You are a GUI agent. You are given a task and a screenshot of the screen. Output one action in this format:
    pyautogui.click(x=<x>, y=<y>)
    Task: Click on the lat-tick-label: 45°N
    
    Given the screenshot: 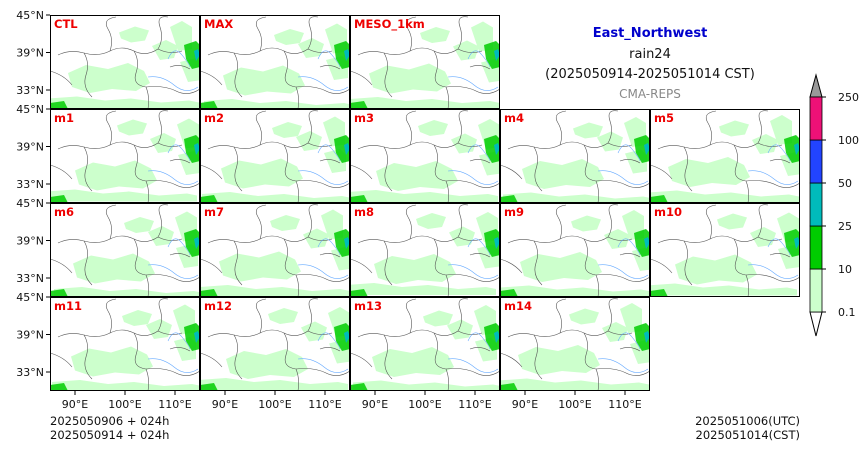 What is the action you would take?
    pyautogui.click(x=30, y=109)
    